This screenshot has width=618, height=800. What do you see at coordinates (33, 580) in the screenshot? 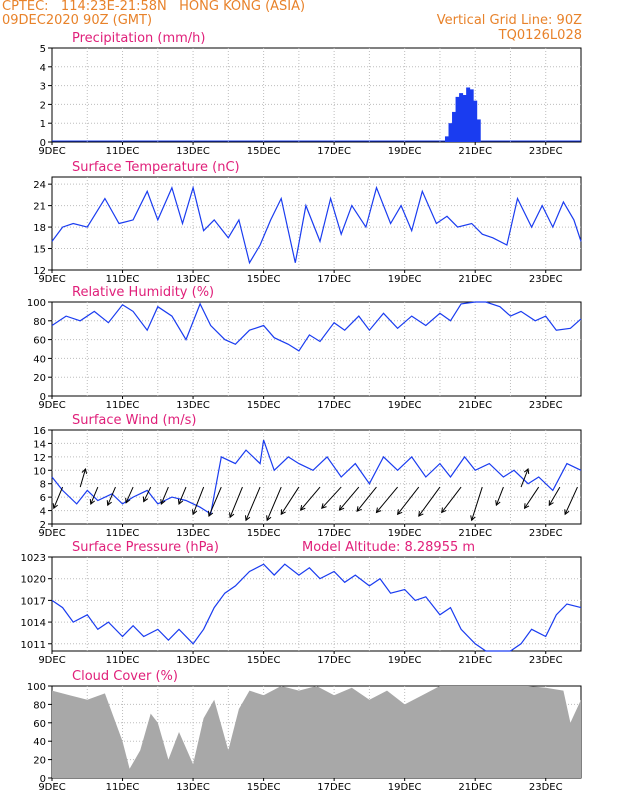
I see `y-tick-label: 1020` at bounding box center [33, 580].